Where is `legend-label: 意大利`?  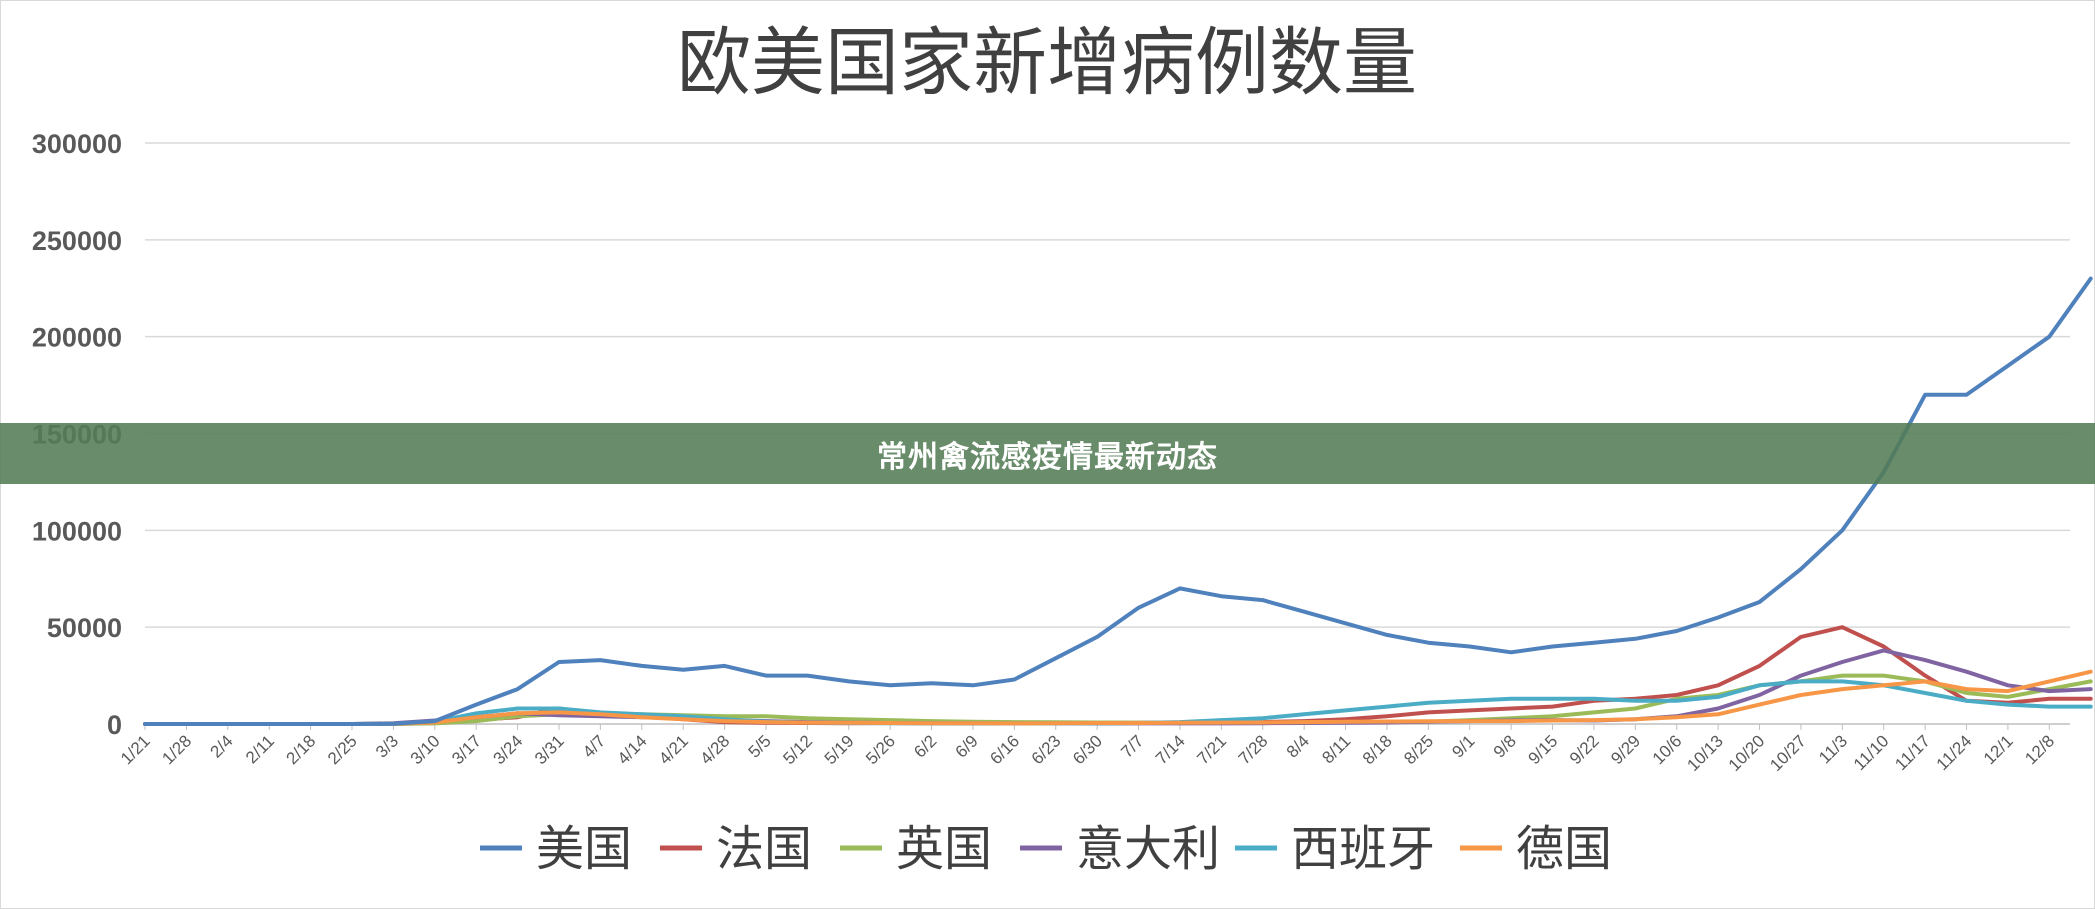 legend-label: 意大利 is located at coordinates (1148, 849).